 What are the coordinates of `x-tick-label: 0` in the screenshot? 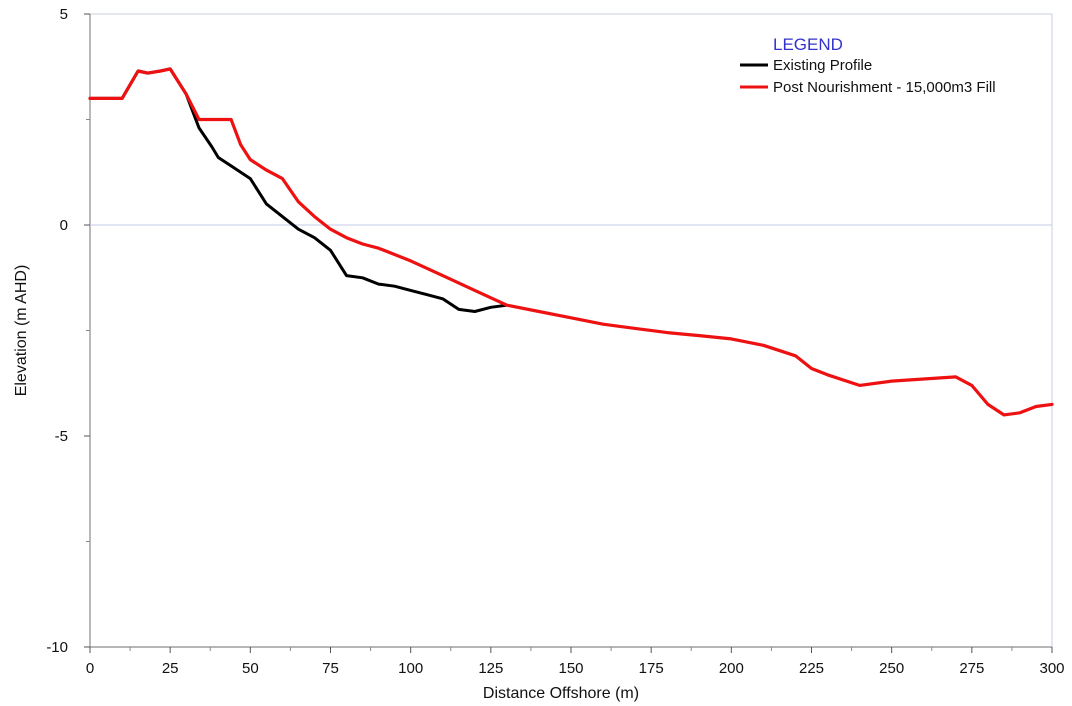 It's located at (90, 668).